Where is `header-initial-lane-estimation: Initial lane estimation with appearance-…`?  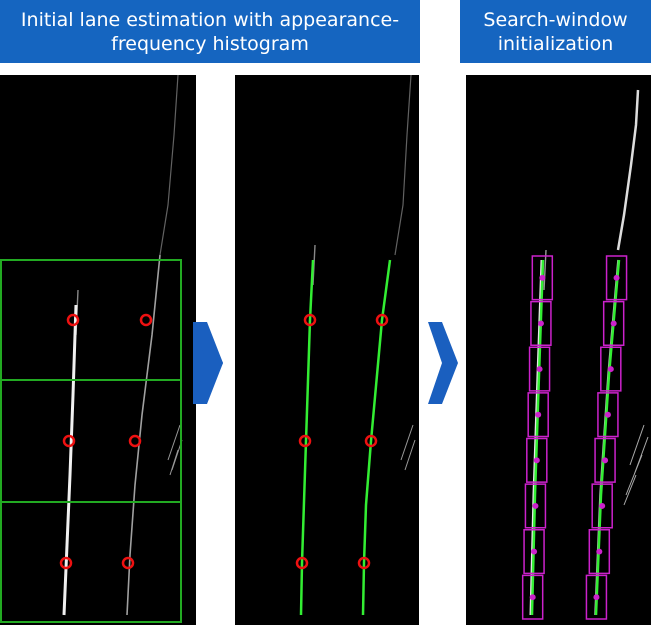
header-initial-lane-estimation: Initial lane estimation with appearance-… is located at coordinates (210, 31).